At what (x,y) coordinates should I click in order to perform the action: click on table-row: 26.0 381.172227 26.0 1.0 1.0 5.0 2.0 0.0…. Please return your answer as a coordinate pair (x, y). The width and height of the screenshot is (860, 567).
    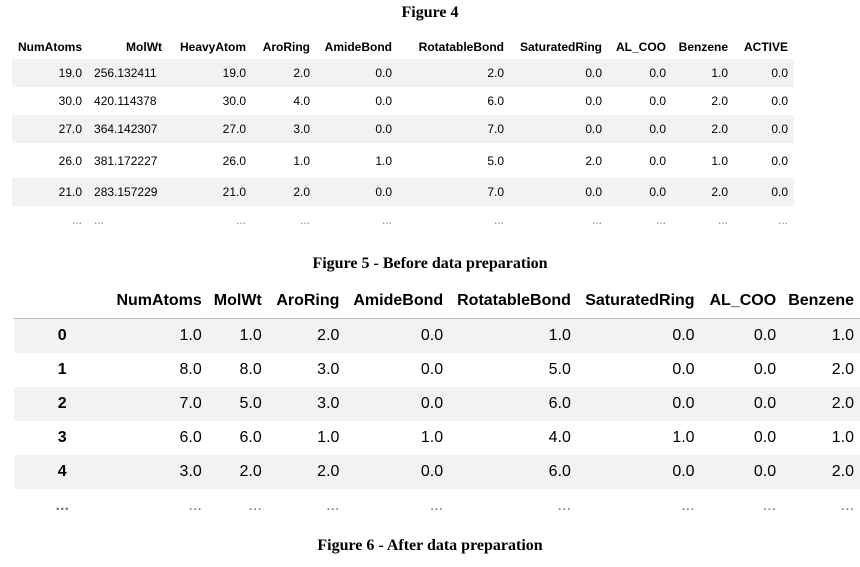
    Looking at the image, I should click on (403, 160).